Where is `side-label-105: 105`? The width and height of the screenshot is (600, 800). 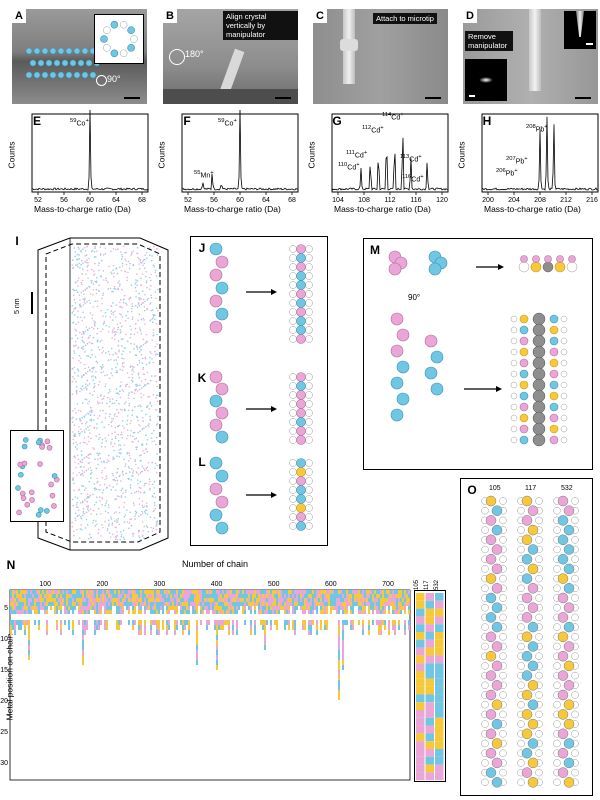
side-label-105: 105 is located at coordinates (417, 584).